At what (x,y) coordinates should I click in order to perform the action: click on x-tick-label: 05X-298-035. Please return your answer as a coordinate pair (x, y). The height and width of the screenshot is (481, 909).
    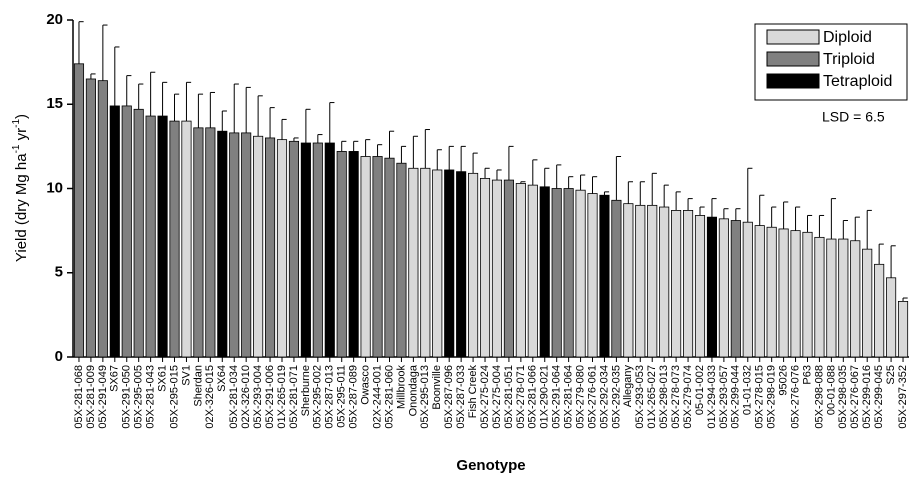
    Looking at the image, I should click on (843, 397).